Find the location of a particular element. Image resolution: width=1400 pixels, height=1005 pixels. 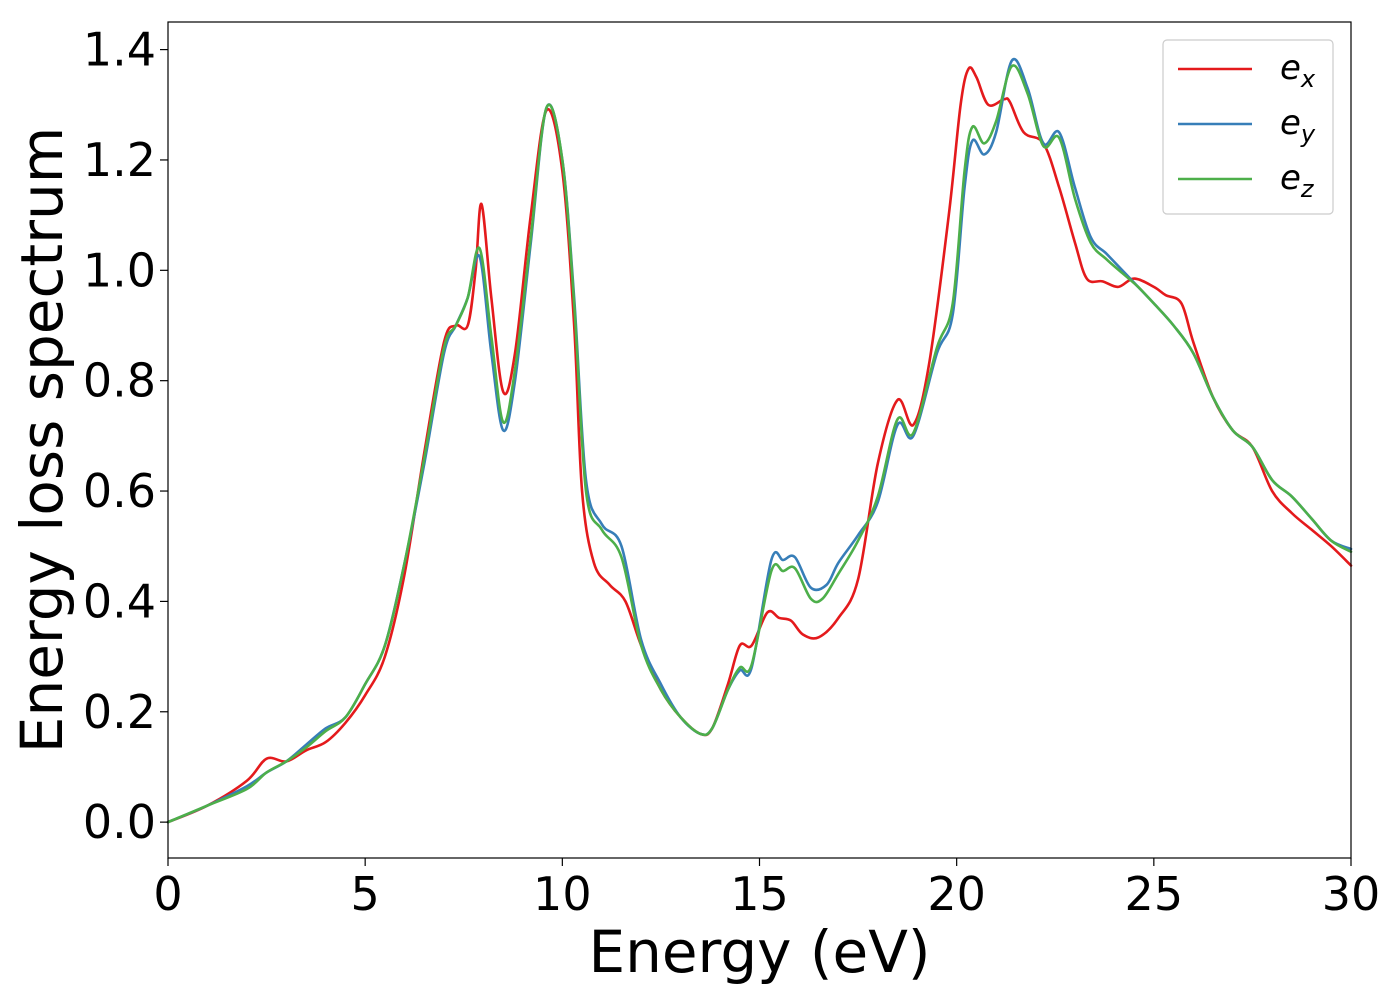

y-tick-label: 0.8 is located at coordinates (119, 381).